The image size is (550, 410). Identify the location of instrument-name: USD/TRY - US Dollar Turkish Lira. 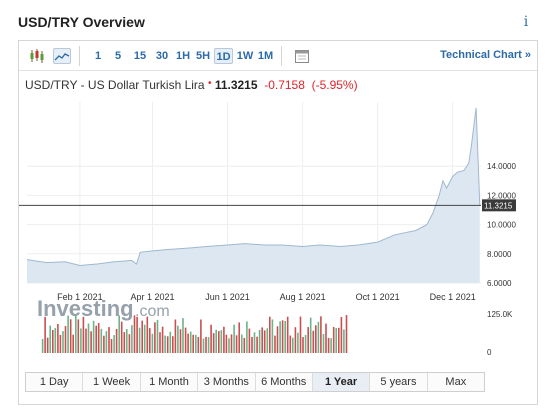
(115, 85).